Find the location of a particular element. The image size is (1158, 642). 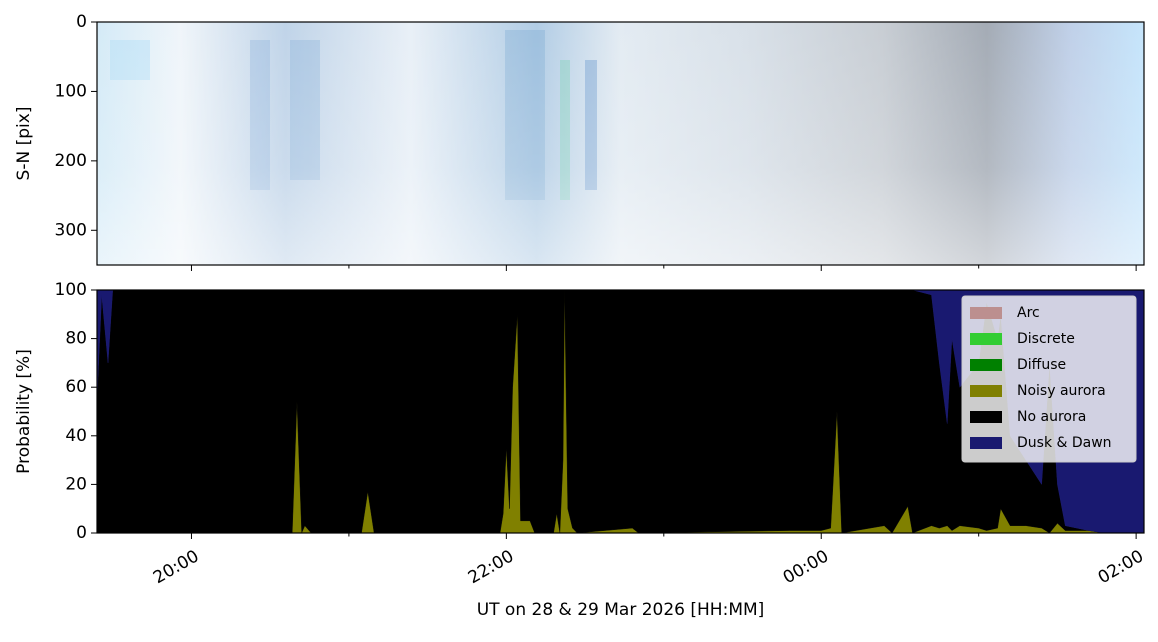

legend-label: Dusk & Dawn is located at coordinates (1064, 443).